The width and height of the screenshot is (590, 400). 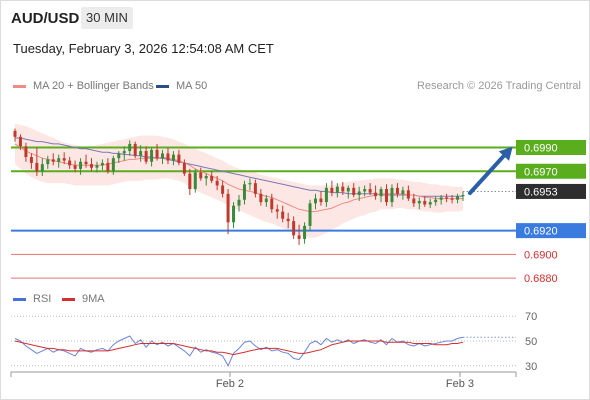 I want to click on timeframe-button: 30 MIN, so click(x=107, y=18).